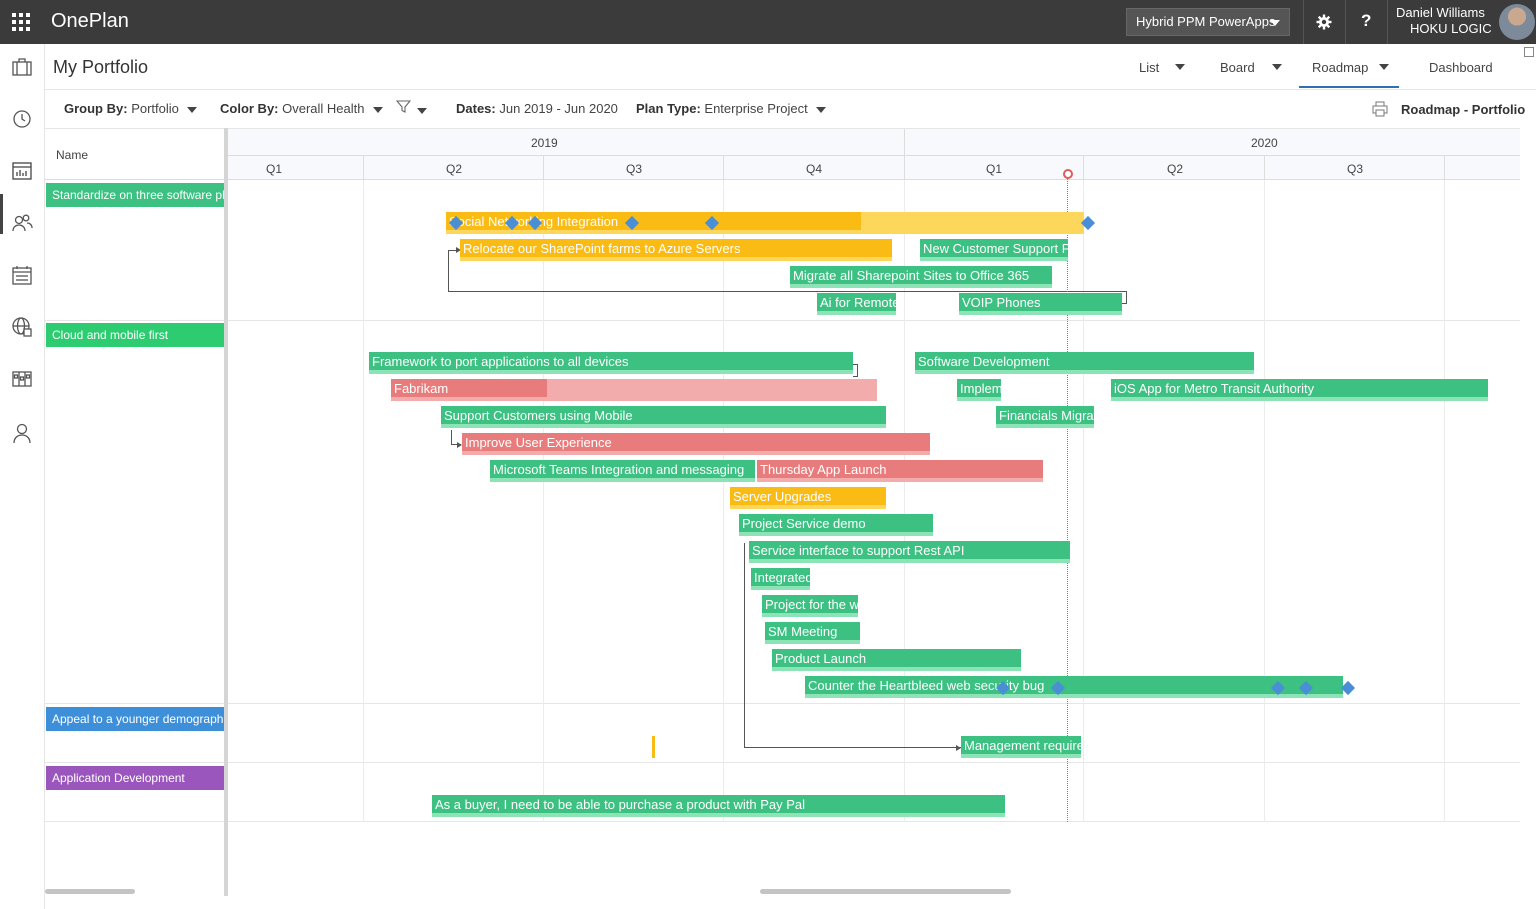 This screenshot has height=909, width=1536. Describe the element at coordinates (994, 169) in the screenshot. I see `quarter-label: Q1` at that location.